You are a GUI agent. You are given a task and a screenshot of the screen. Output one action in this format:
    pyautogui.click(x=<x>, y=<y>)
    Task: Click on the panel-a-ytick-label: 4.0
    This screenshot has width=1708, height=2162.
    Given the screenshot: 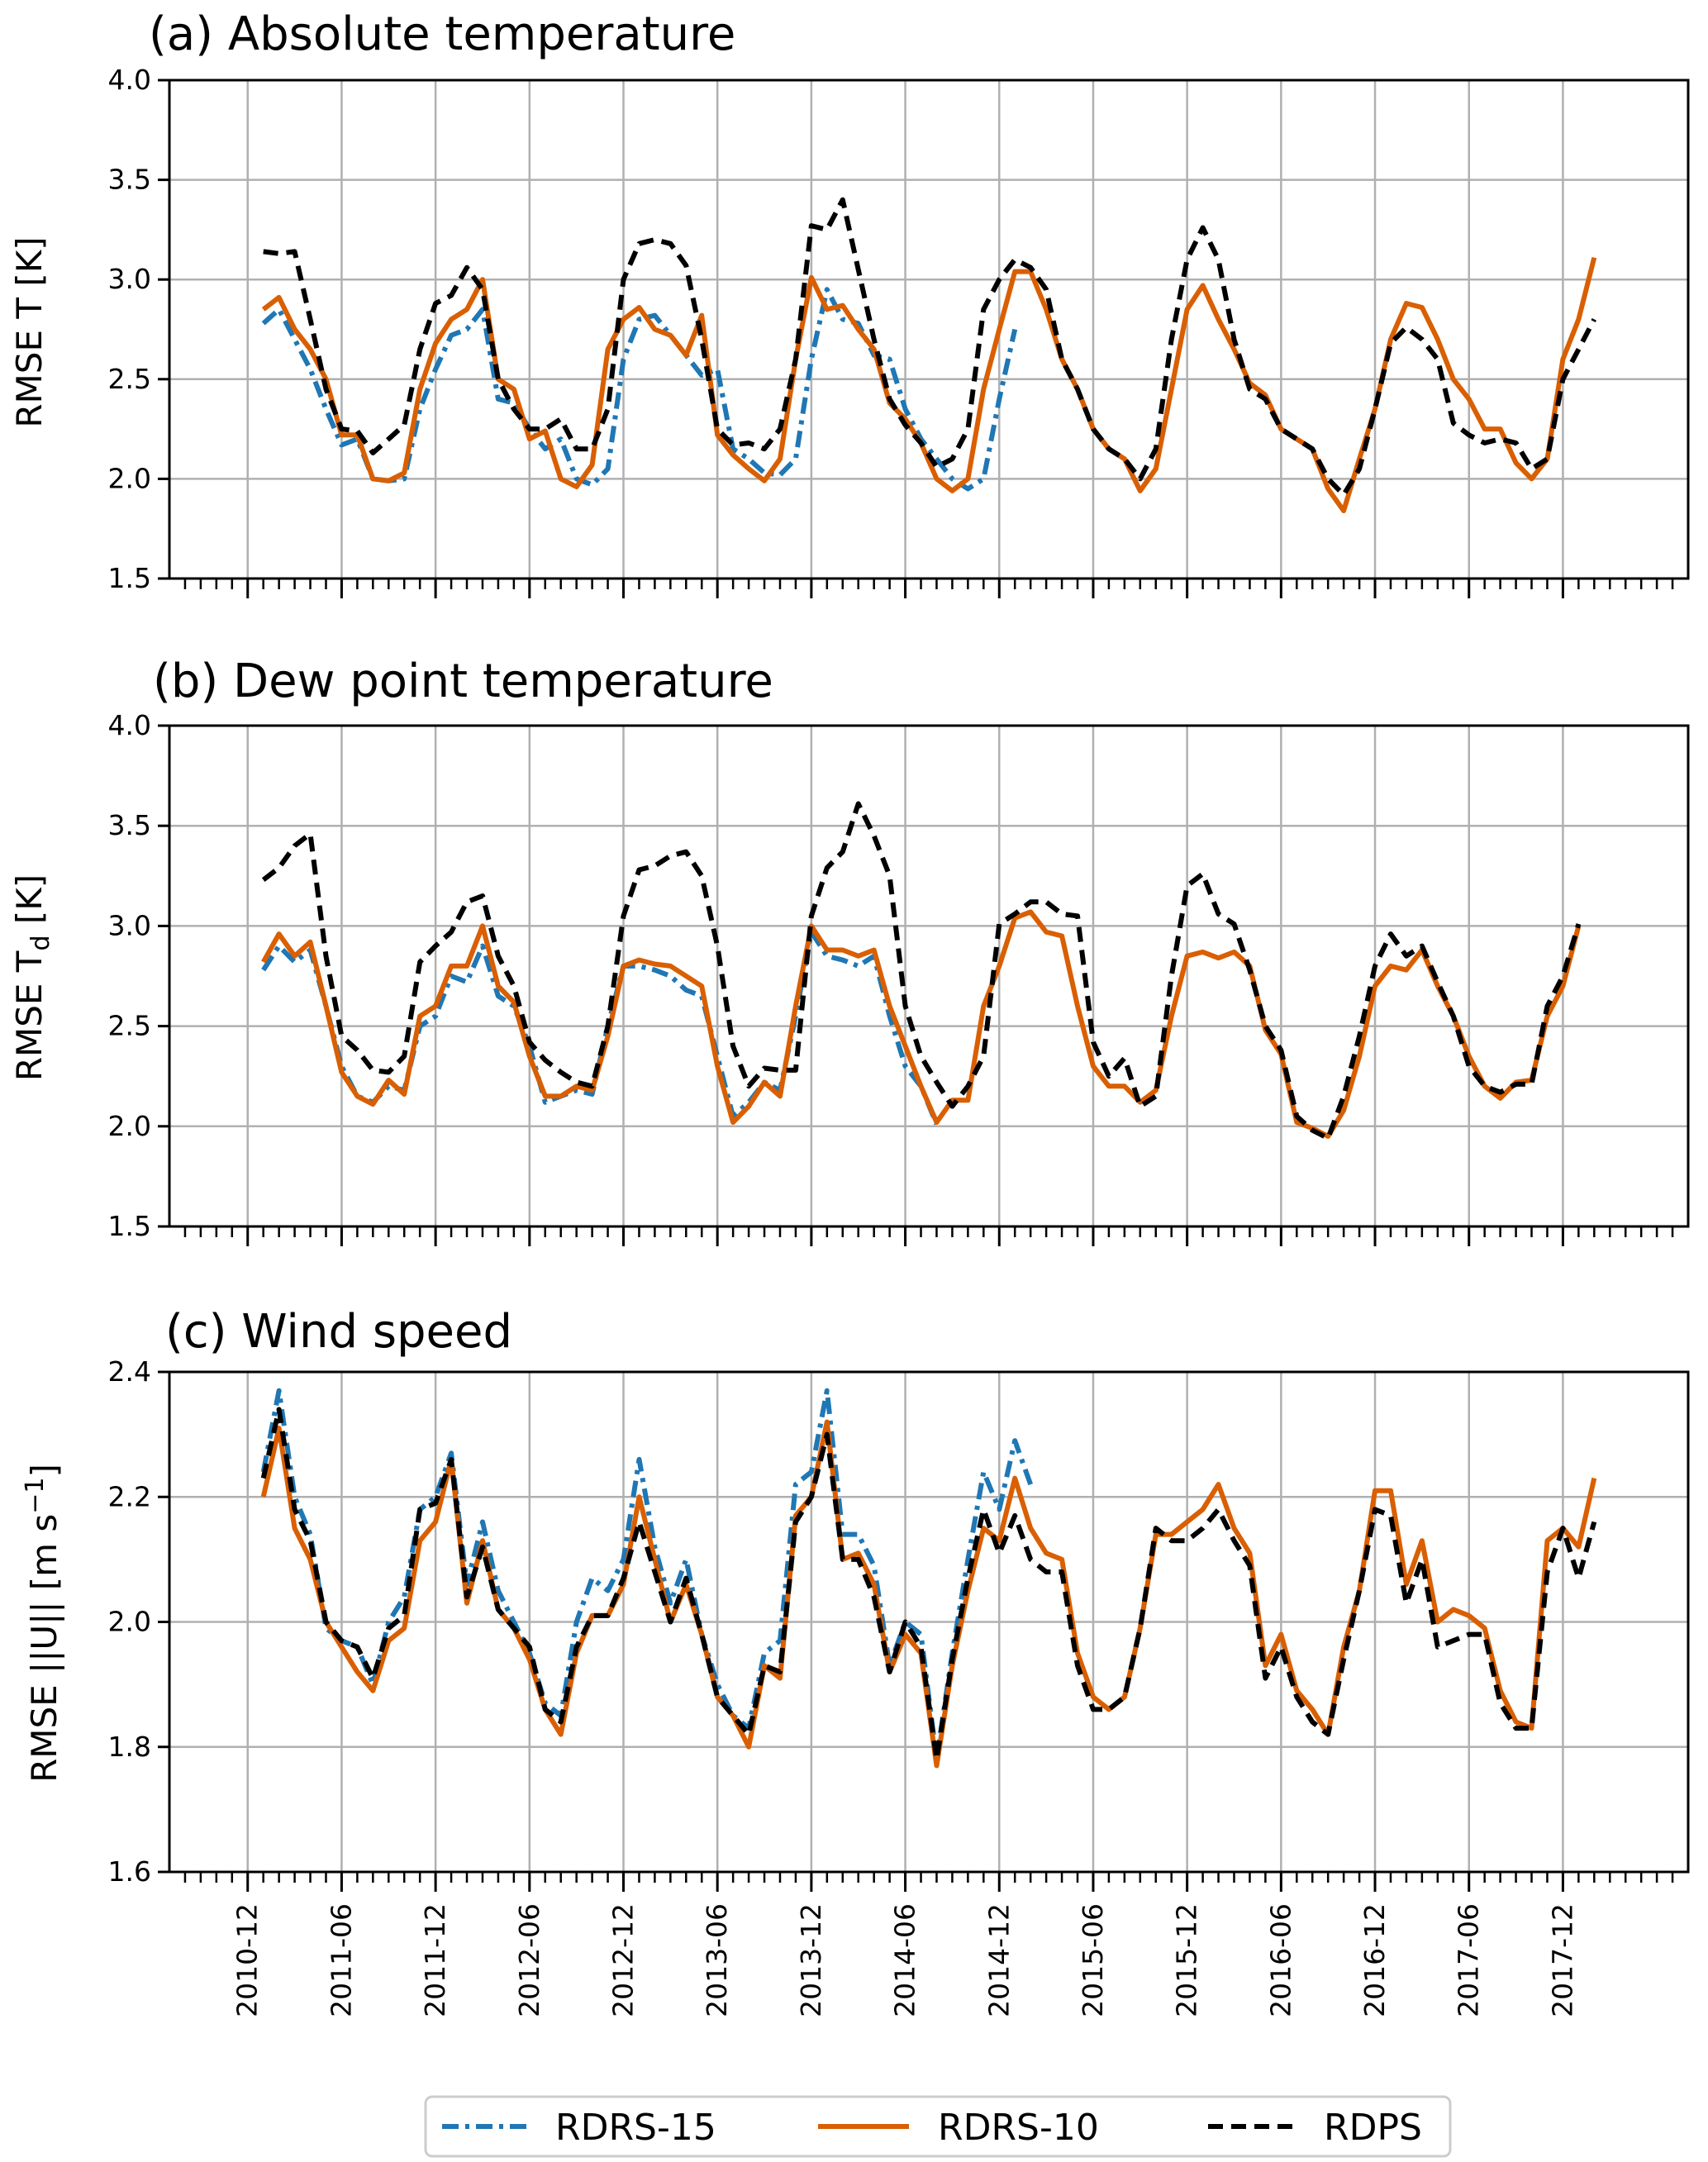 What is the action you would take?
    pyautogui.click(x=129, y=80)
    